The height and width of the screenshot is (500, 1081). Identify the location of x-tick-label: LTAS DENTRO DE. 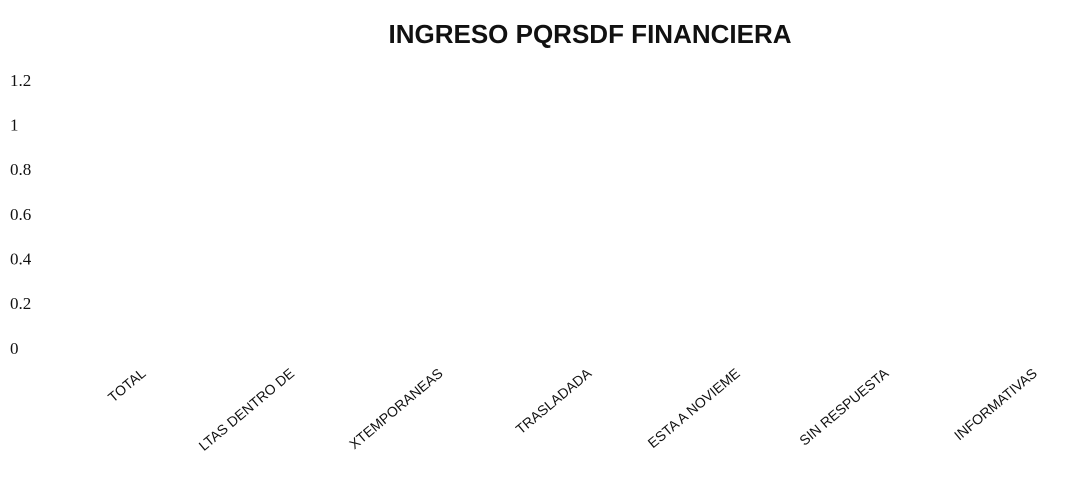
(247, 409).